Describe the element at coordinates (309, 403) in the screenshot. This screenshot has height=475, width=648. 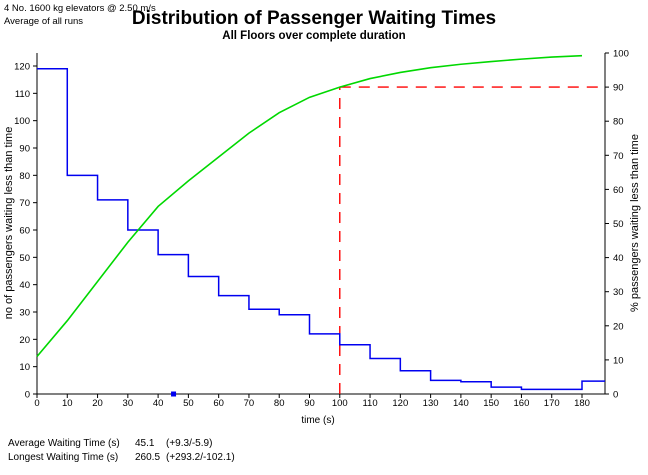
I see `x-tick-label: 90` at that location.